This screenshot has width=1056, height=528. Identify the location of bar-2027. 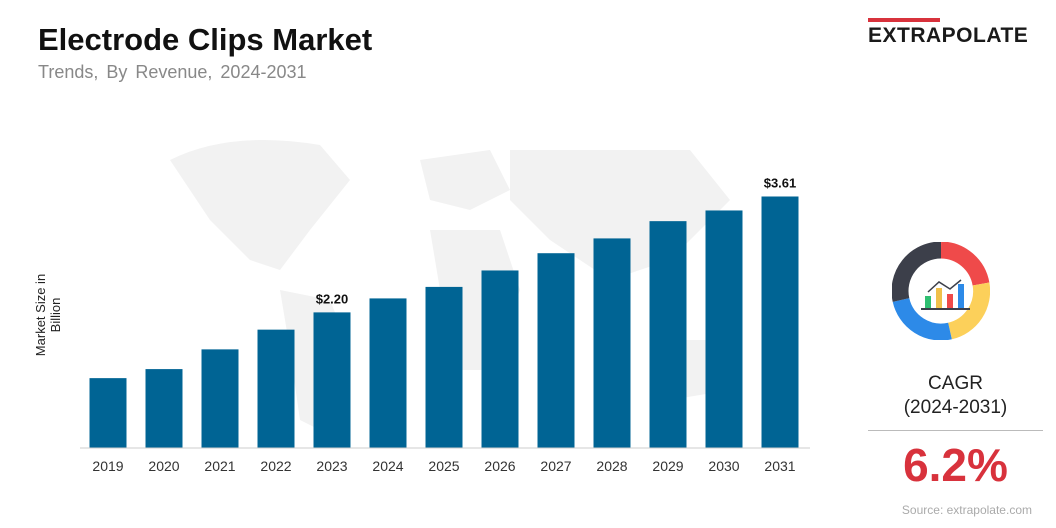
(556, 350).